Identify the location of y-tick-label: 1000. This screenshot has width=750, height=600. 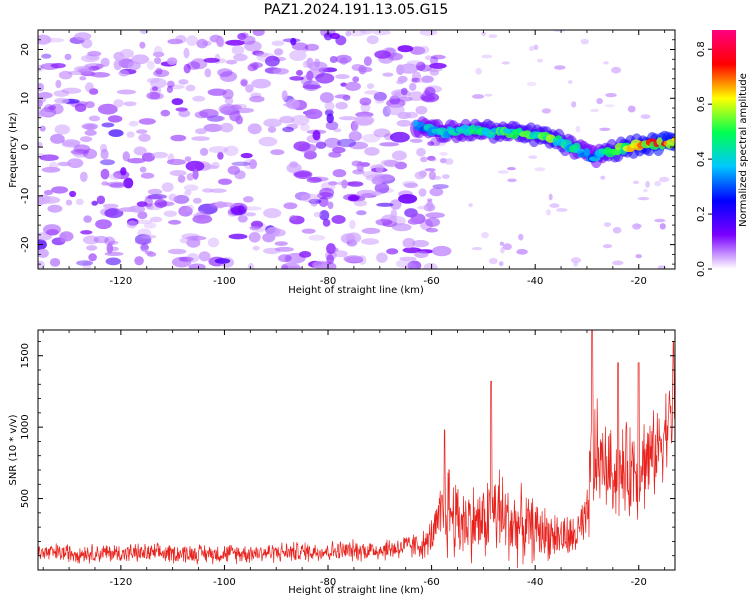
(25, 426).